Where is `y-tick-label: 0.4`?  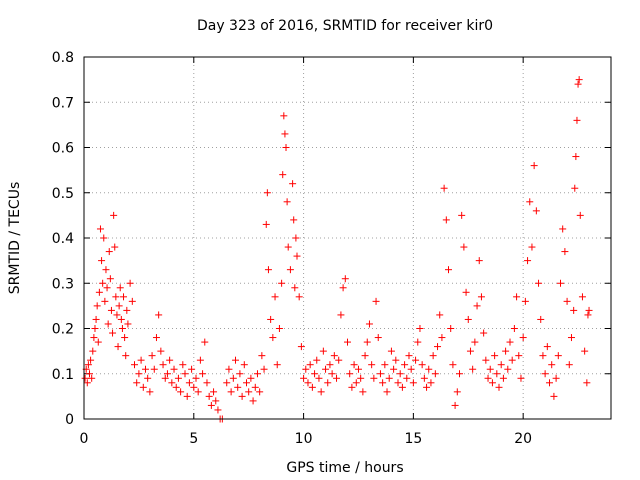 y-tick-label: 0.4 is located at coordinates (63, 239).